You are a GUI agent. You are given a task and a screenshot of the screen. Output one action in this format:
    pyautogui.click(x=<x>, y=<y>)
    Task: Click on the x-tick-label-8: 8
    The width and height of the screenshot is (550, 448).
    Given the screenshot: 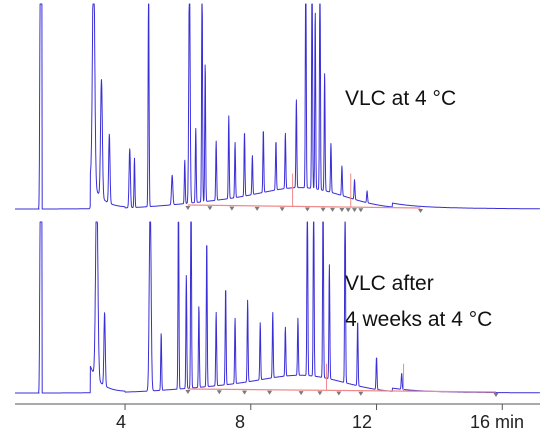 What is the action you would take?
    pyautogui.click(x=240, y=422)
    